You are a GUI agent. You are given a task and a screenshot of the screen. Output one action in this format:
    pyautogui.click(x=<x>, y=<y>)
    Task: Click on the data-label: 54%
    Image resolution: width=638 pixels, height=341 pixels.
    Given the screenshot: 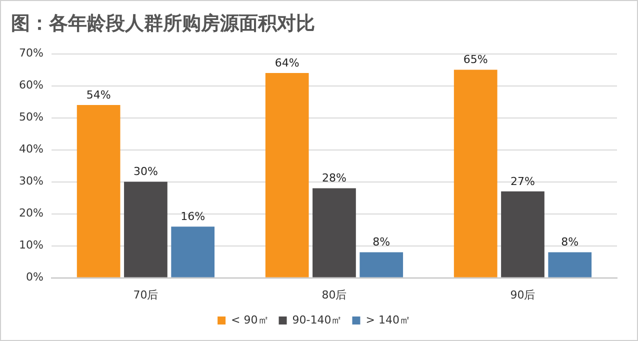 What is the action you would take?
    pyautogui.click(x=98, y=95)
    